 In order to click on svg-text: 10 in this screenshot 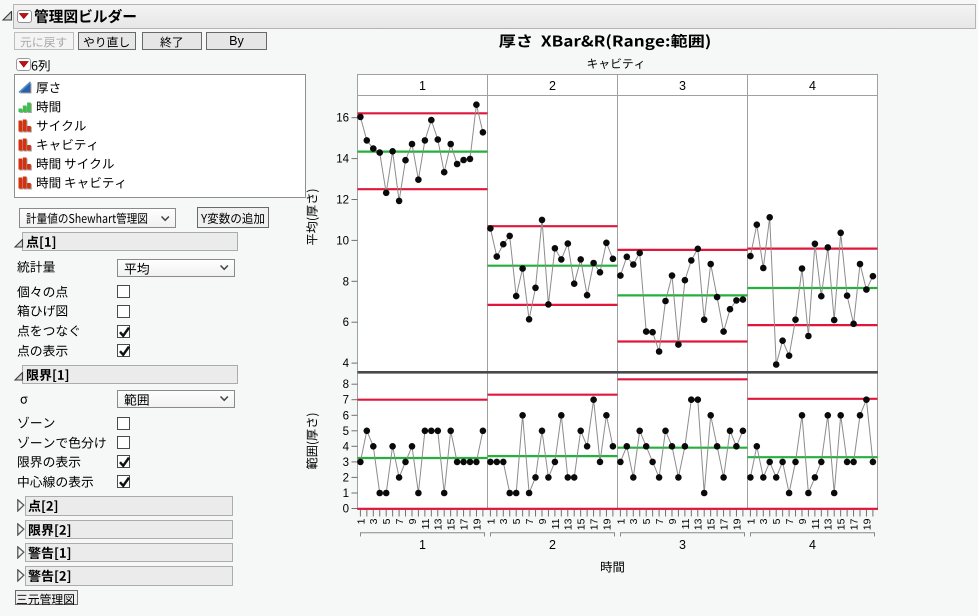, I will do `click(342, 241)`.